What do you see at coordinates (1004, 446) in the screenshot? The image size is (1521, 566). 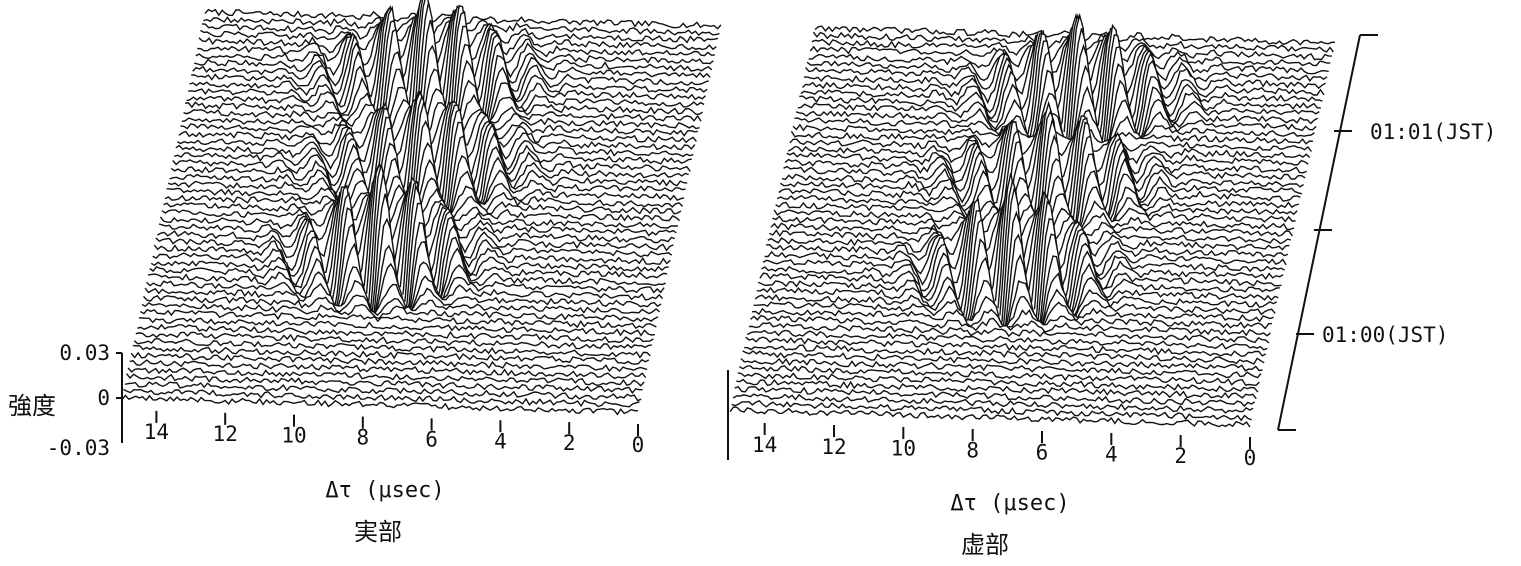 I see `imaginary-part-x-ticks: 14 12 10 8 6 4 2 0` at bounding box center [1004, 446].